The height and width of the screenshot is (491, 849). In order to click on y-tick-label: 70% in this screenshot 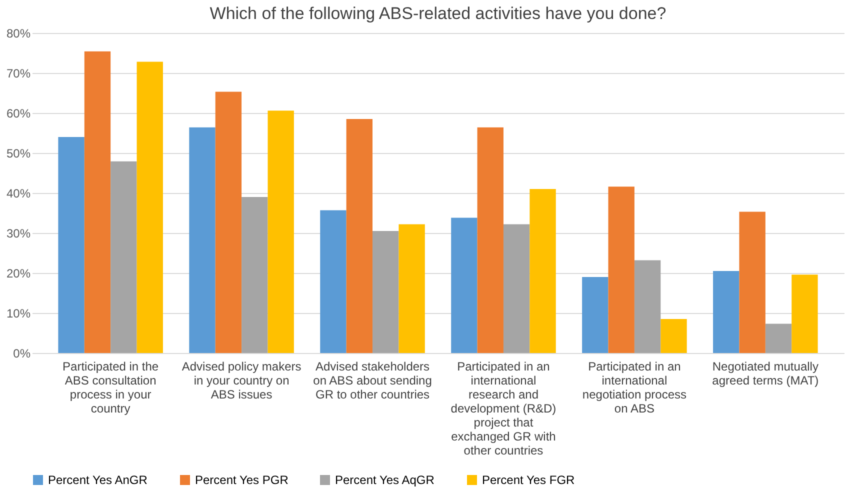, I will do `click(18, 73)`.